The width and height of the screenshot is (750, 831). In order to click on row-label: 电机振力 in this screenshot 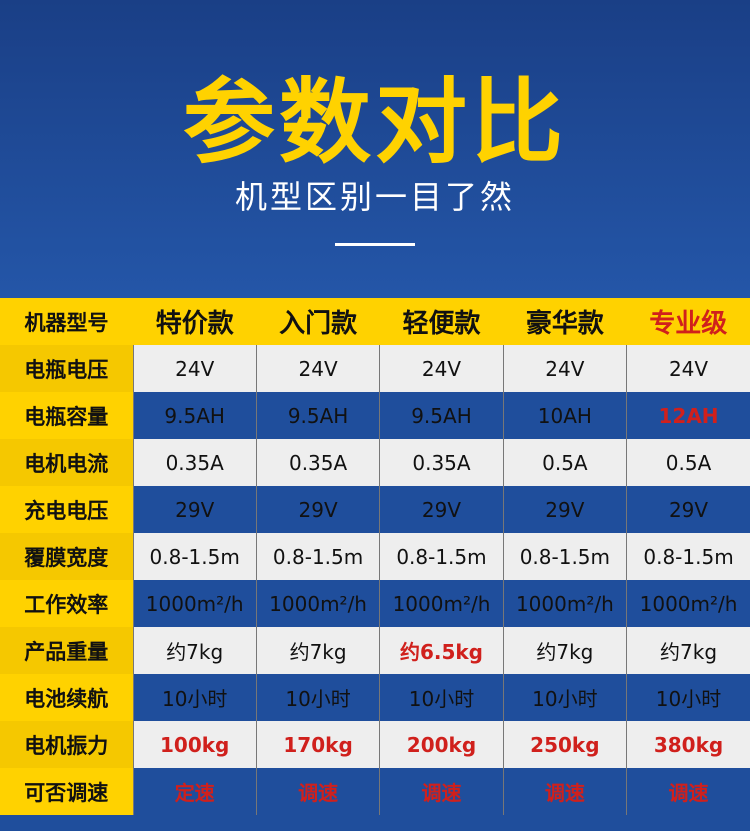, I will do `click(66, 744)`.